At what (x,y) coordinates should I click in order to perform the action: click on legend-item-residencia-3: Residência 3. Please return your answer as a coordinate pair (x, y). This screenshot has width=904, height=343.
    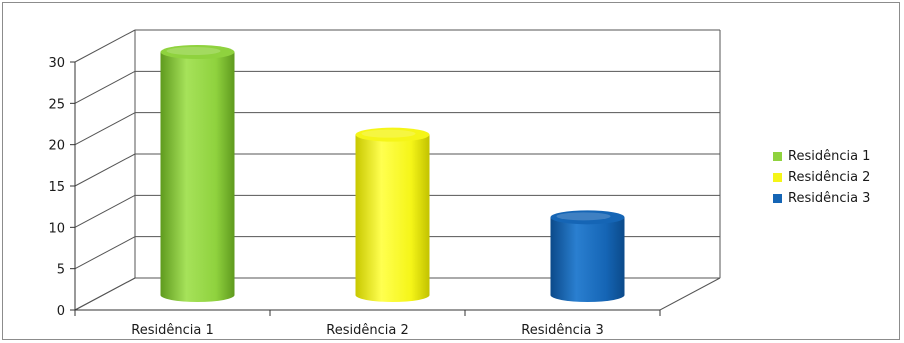
    Looking at the image, I should click on (837, 198).